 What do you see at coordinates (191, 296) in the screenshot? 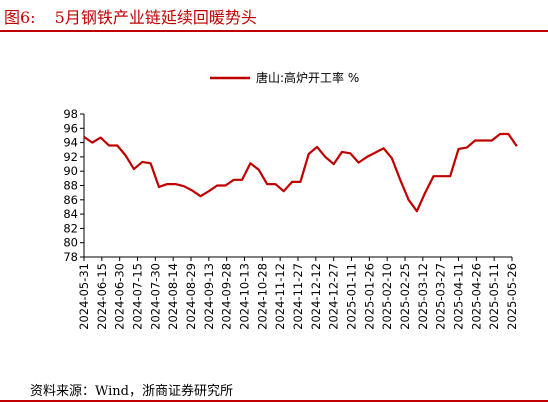
I see `x-tick-label: 2024-08-29` at bounding box center [191, 296].